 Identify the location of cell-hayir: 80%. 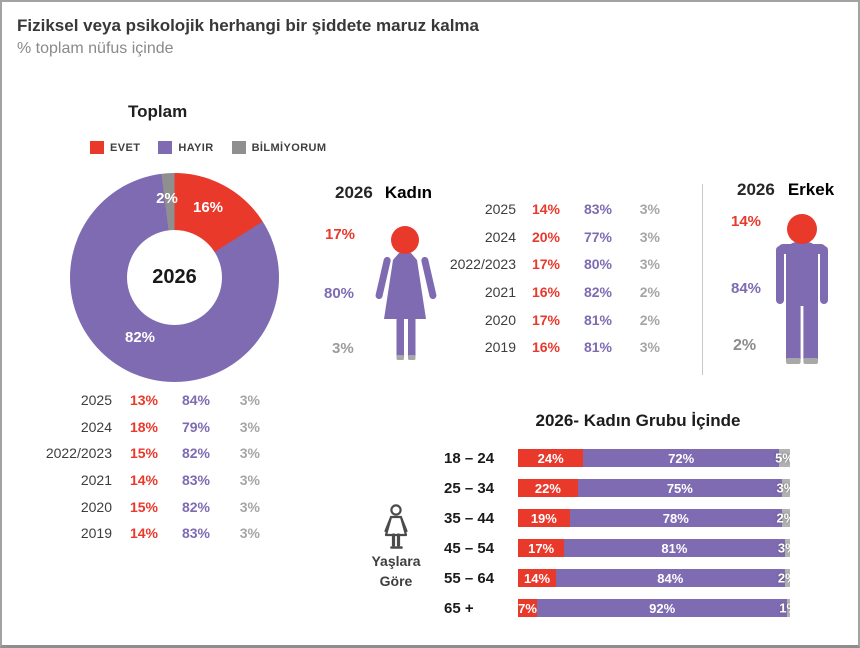
(597, 264).